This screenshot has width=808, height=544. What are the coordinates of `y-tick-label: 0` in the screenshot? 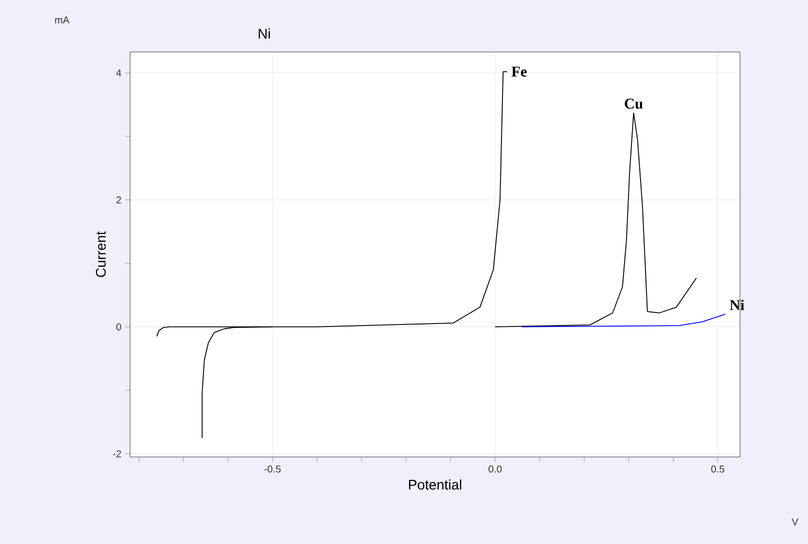 It's located at (119, 326).